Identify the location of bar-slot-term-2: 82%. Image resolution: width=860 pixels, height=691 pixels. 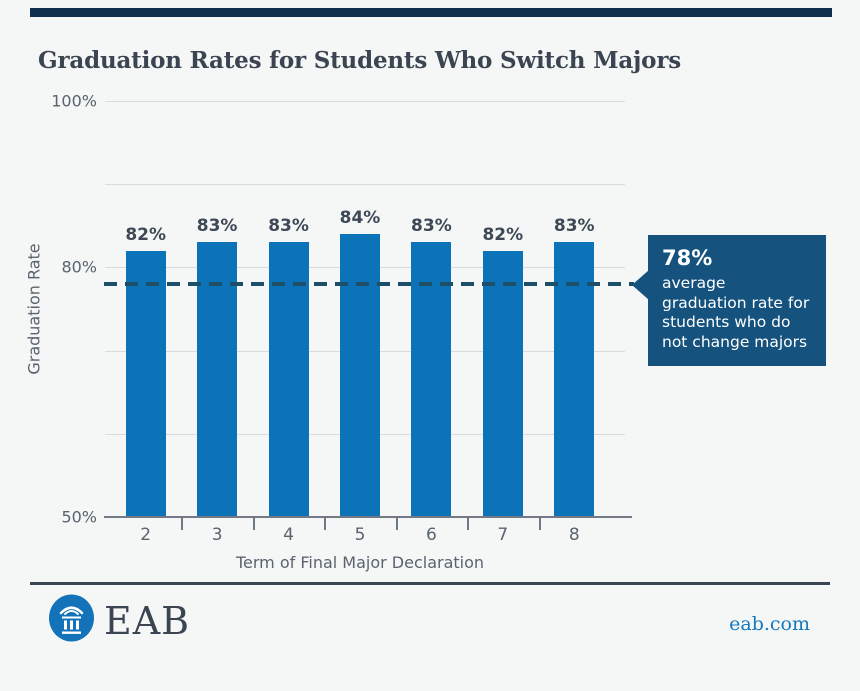
(145, 309).